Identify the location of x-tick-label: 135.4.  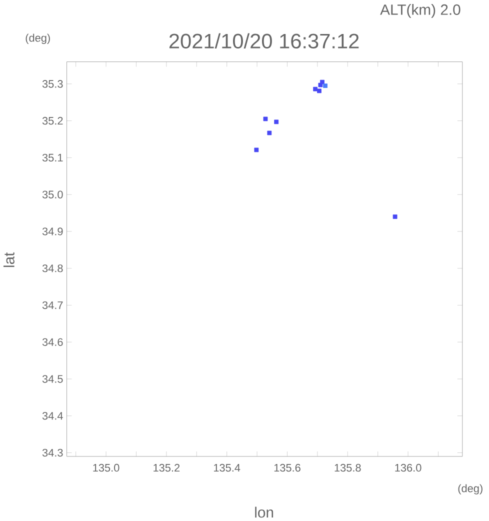
(227, 468).